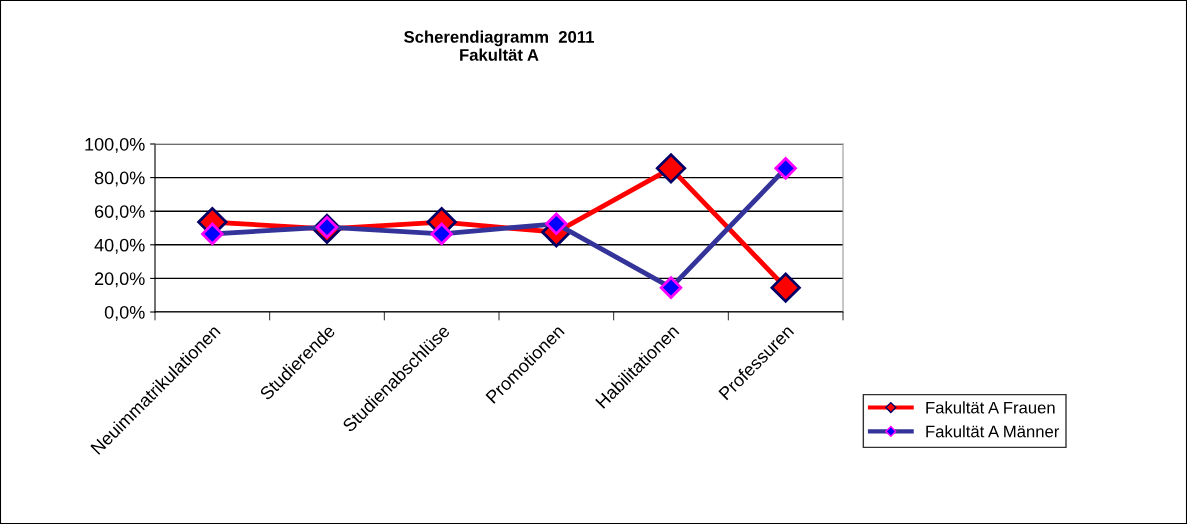 This screenshot has width=1187, height=524. I want to click on y-tick-label: 60,0%, so click(120, 213).